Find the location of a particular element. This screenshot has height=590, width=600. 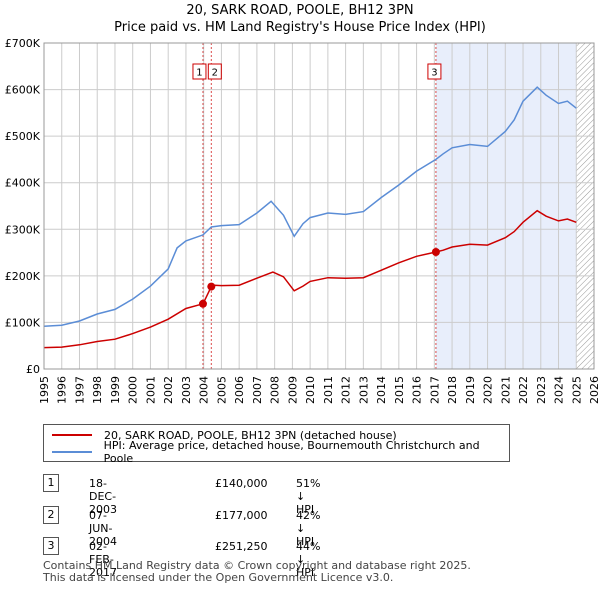

x-tick-label: 2015 is located at coordinates (399, 390).